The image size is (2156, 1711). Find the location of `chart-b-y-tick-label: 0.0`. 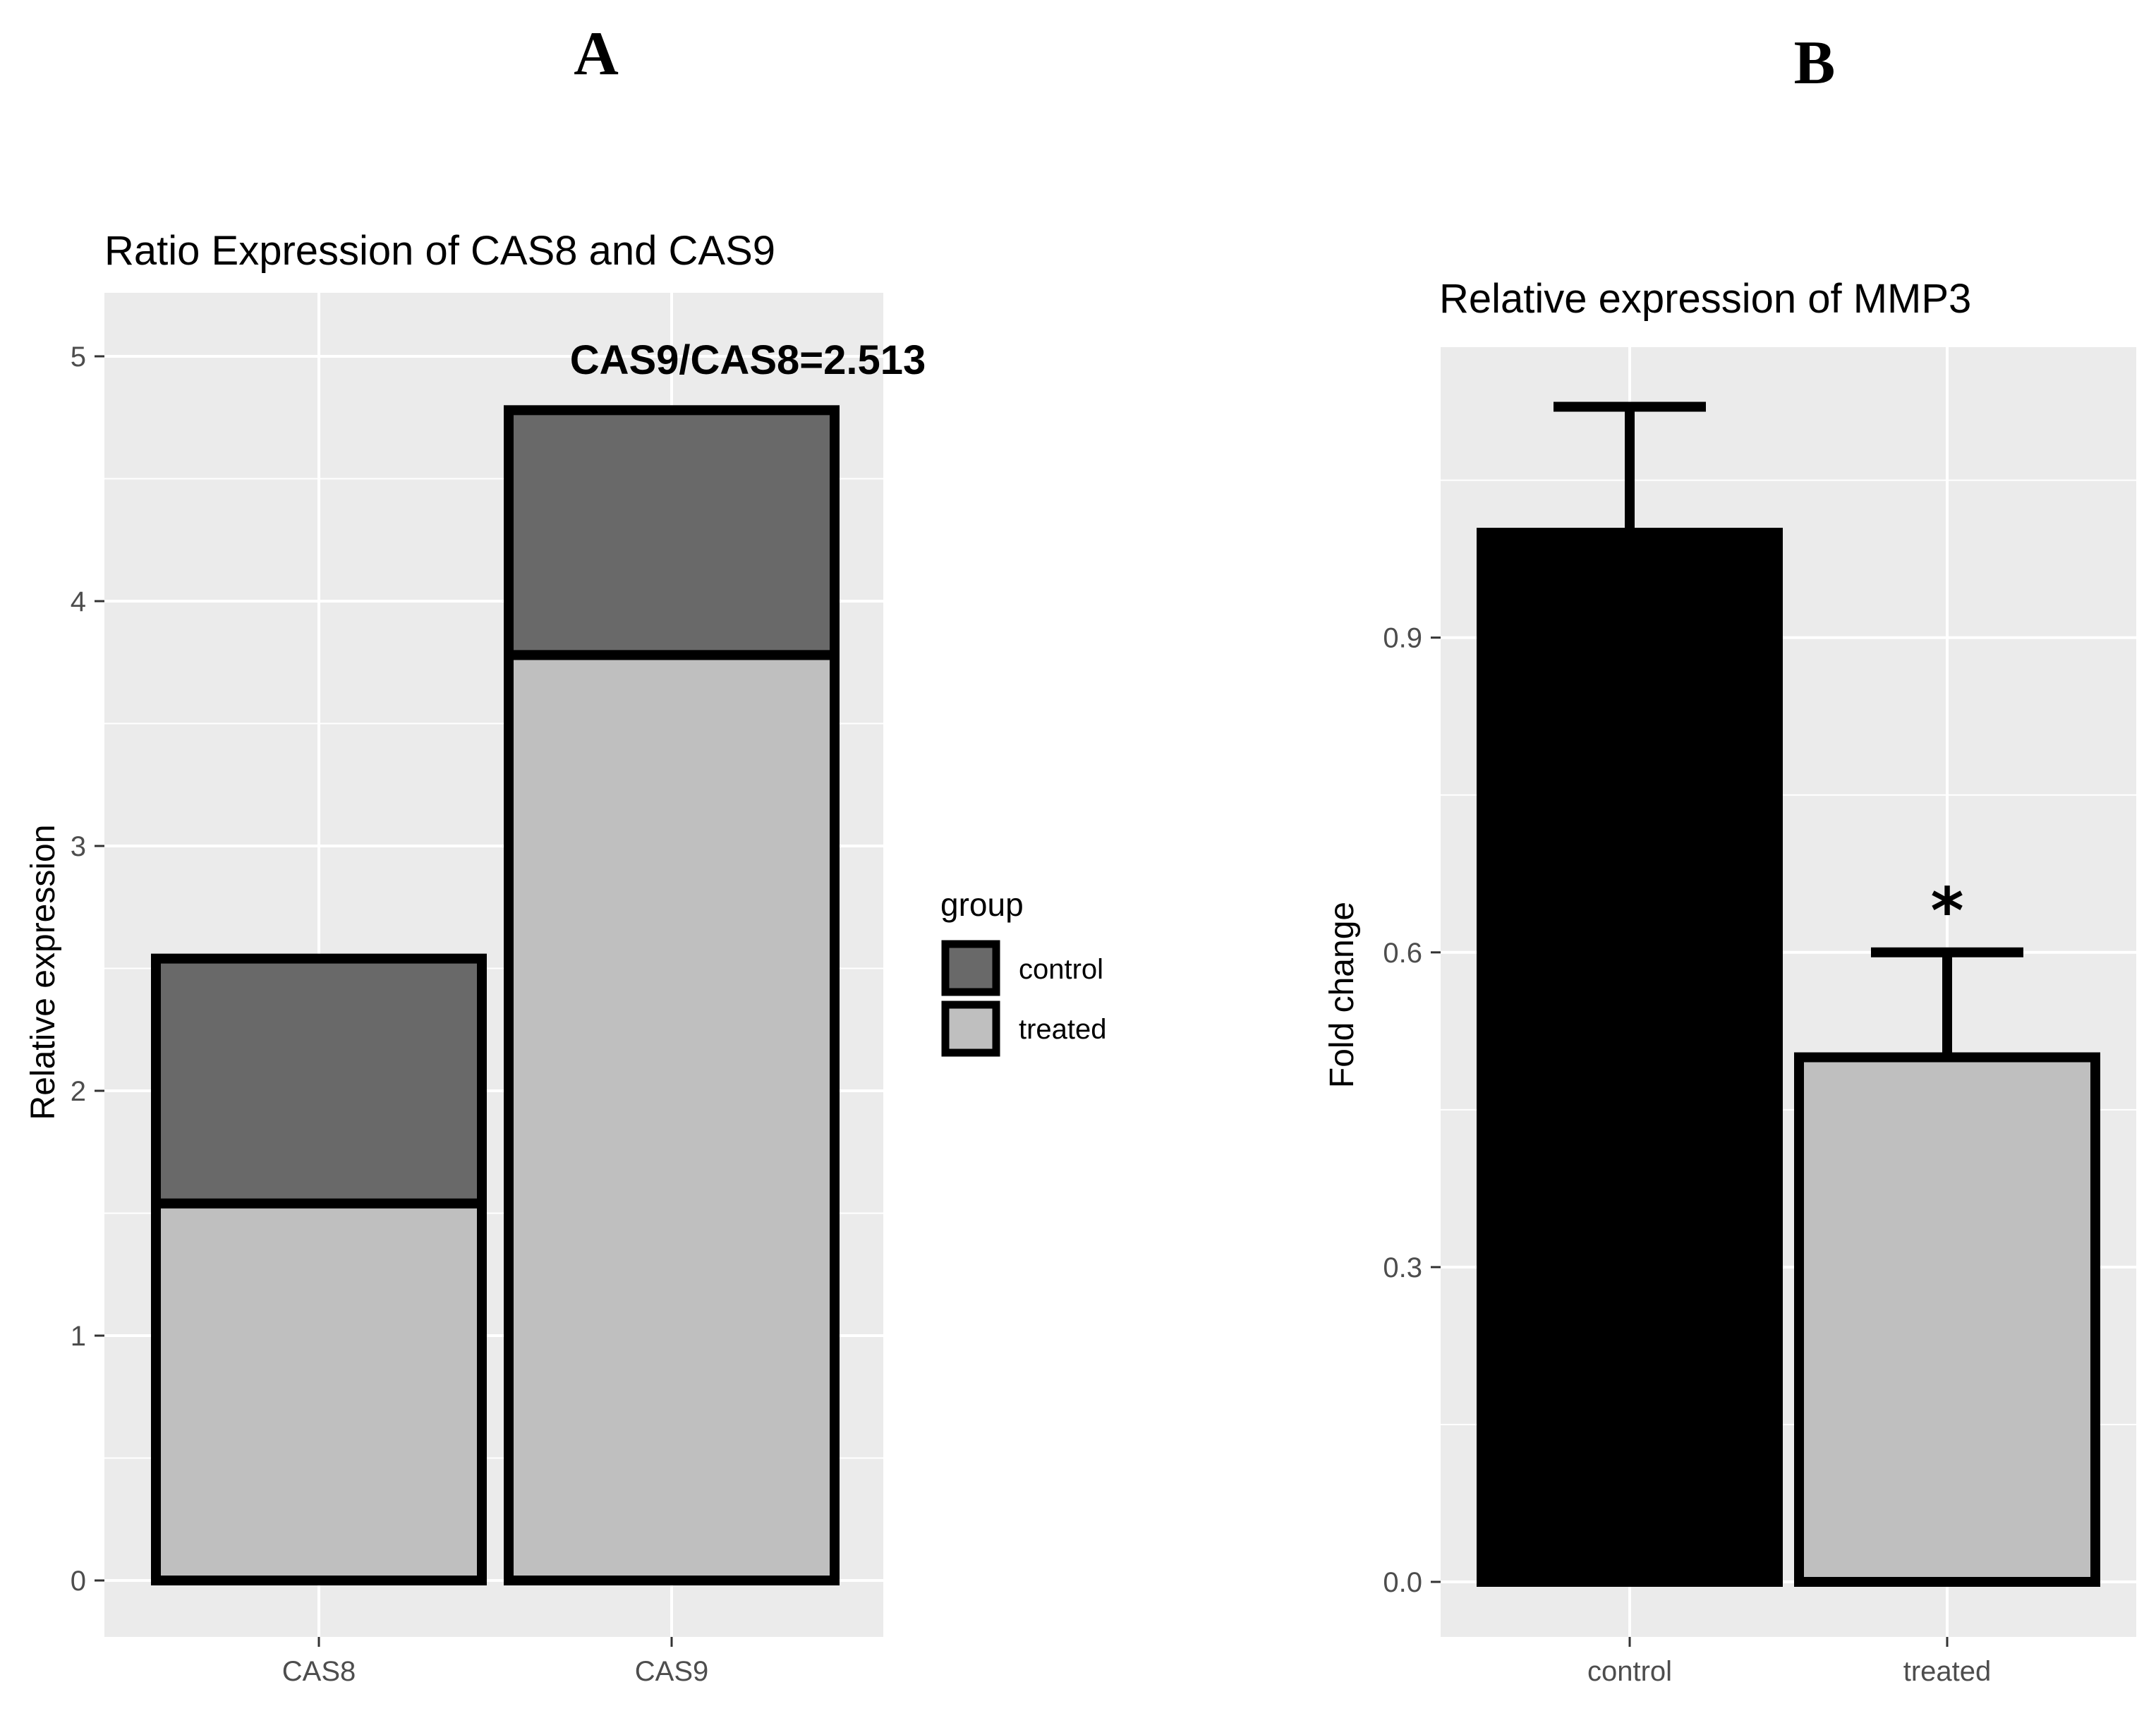

chart-b-y-tick-label: 0.0 is located at coordinates (1402, 1582).